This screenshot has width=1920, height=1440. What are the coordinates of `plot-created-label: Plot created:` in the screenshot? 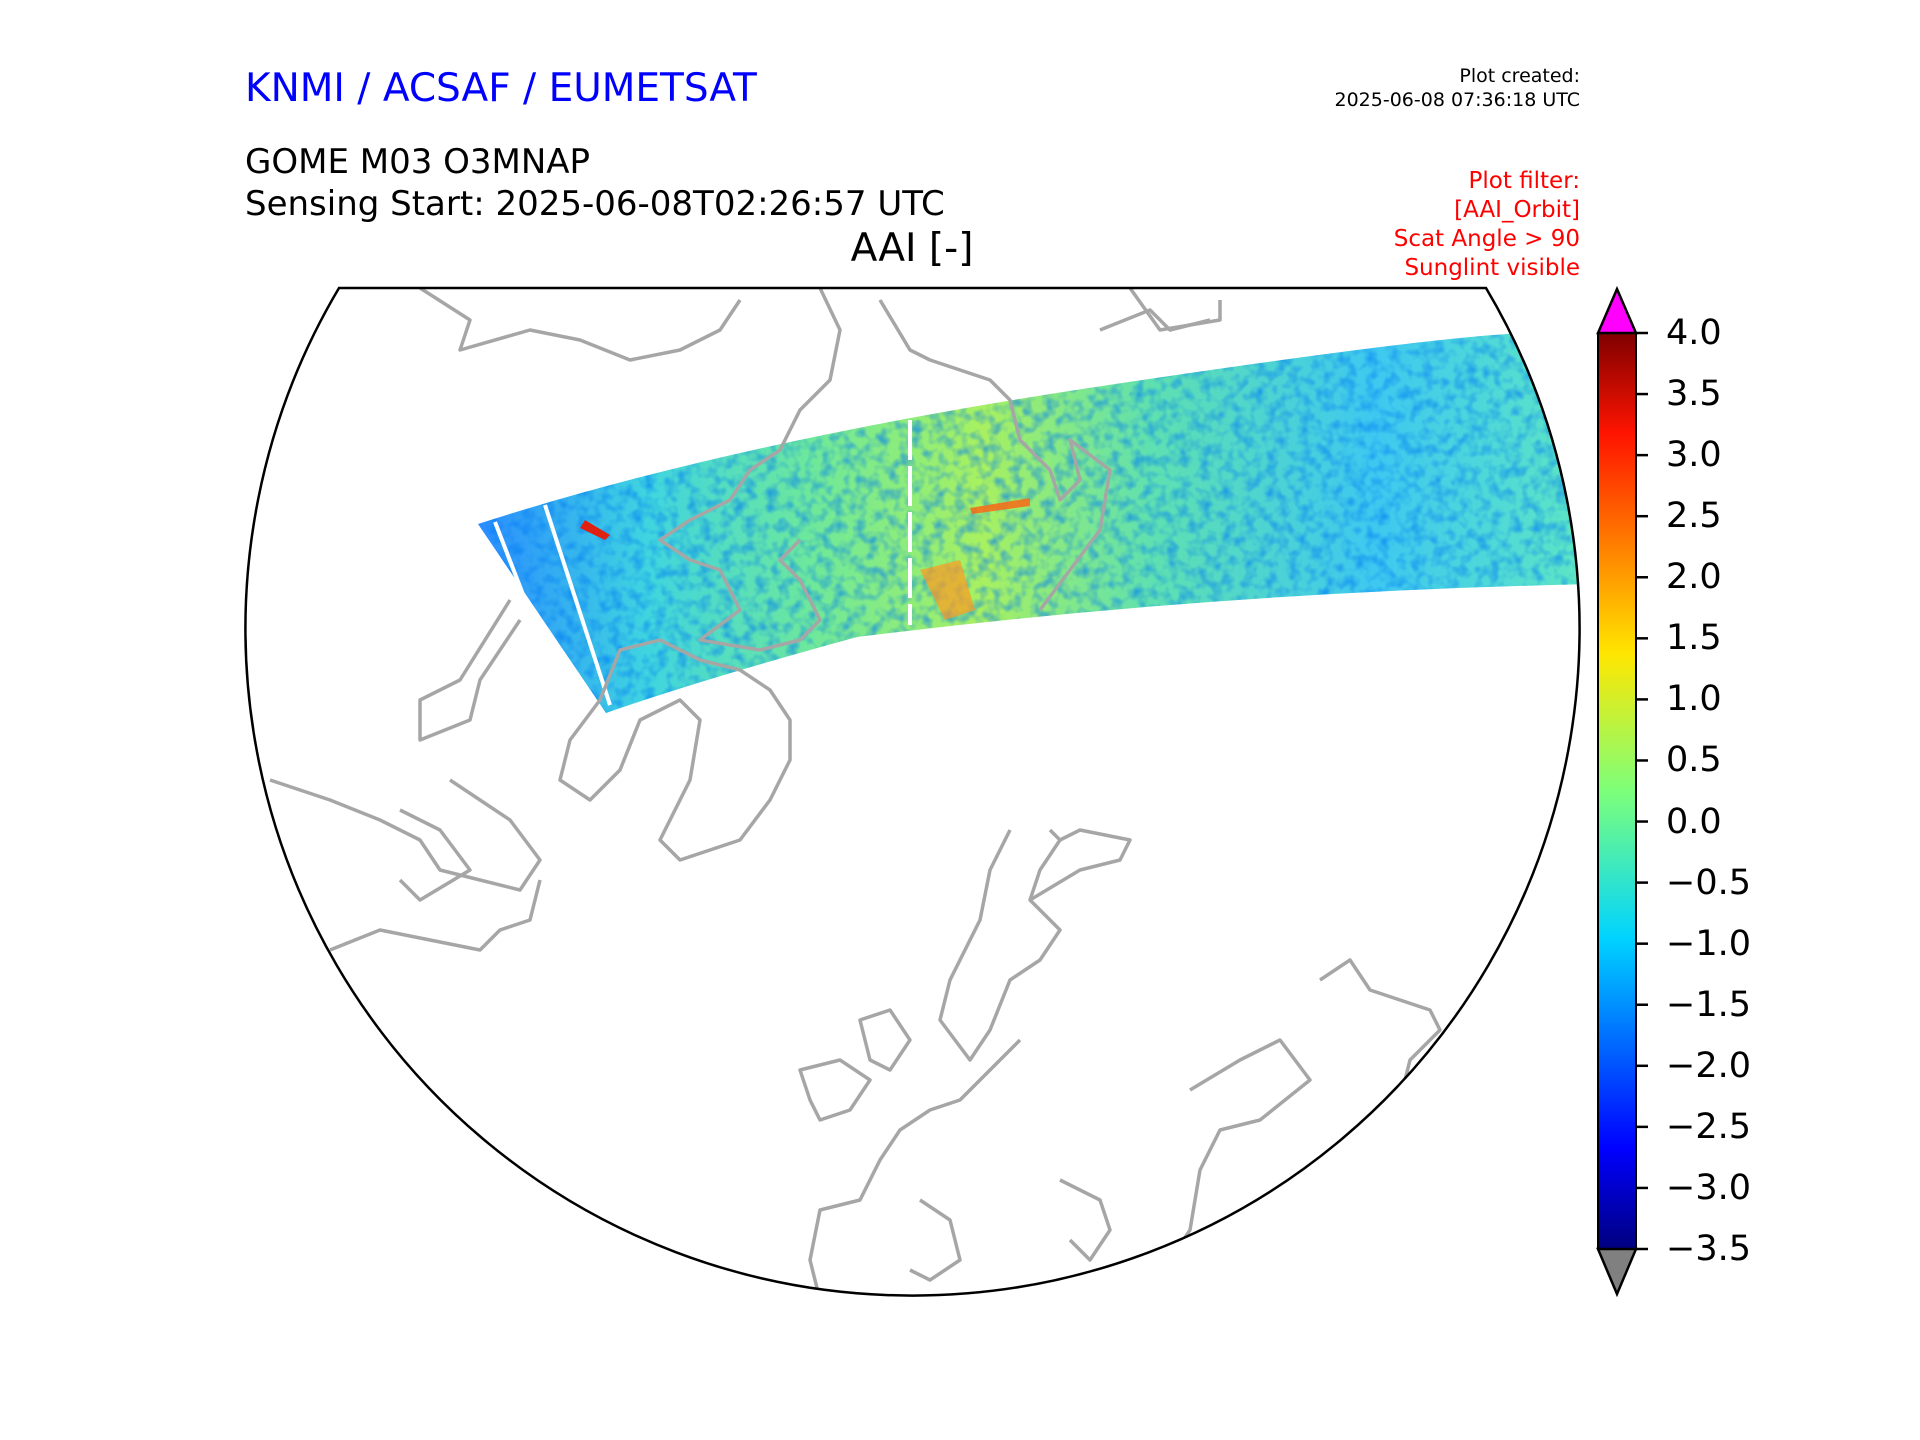 It's located at (1519, 76).